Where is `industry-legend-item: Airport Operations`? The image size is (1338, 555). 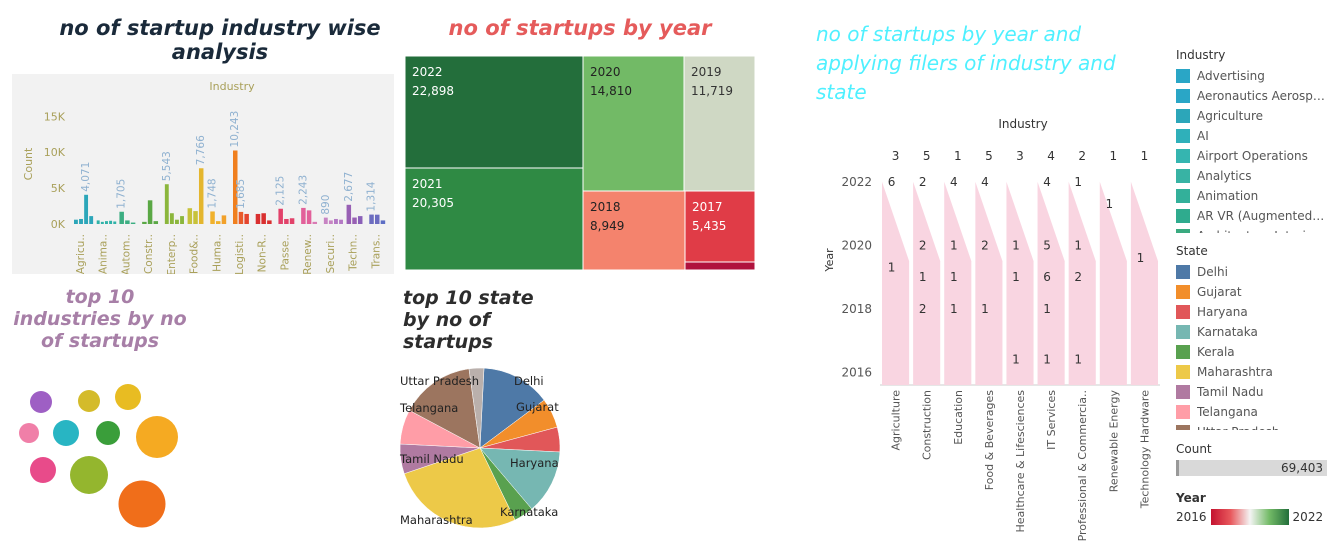 industry-legend-item: Airport Operations is located at coordinates (1253, 156).